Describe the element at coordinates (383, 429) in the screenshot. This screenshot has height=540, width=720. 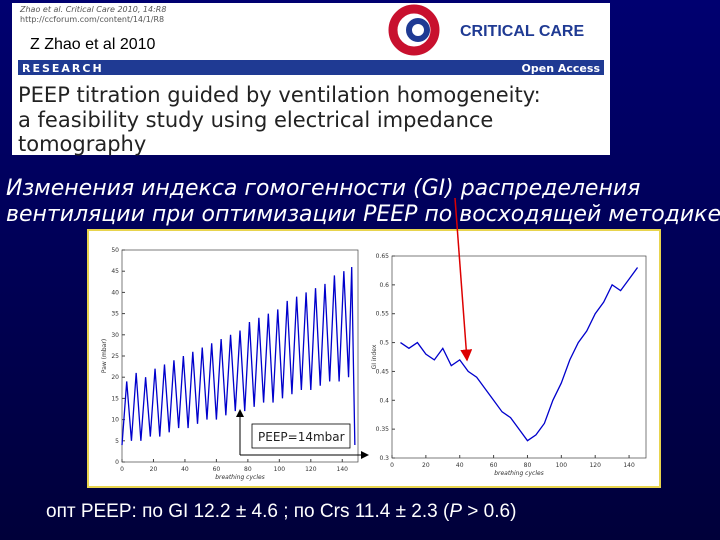
I see `y-tick-label: 0.35` at that location.